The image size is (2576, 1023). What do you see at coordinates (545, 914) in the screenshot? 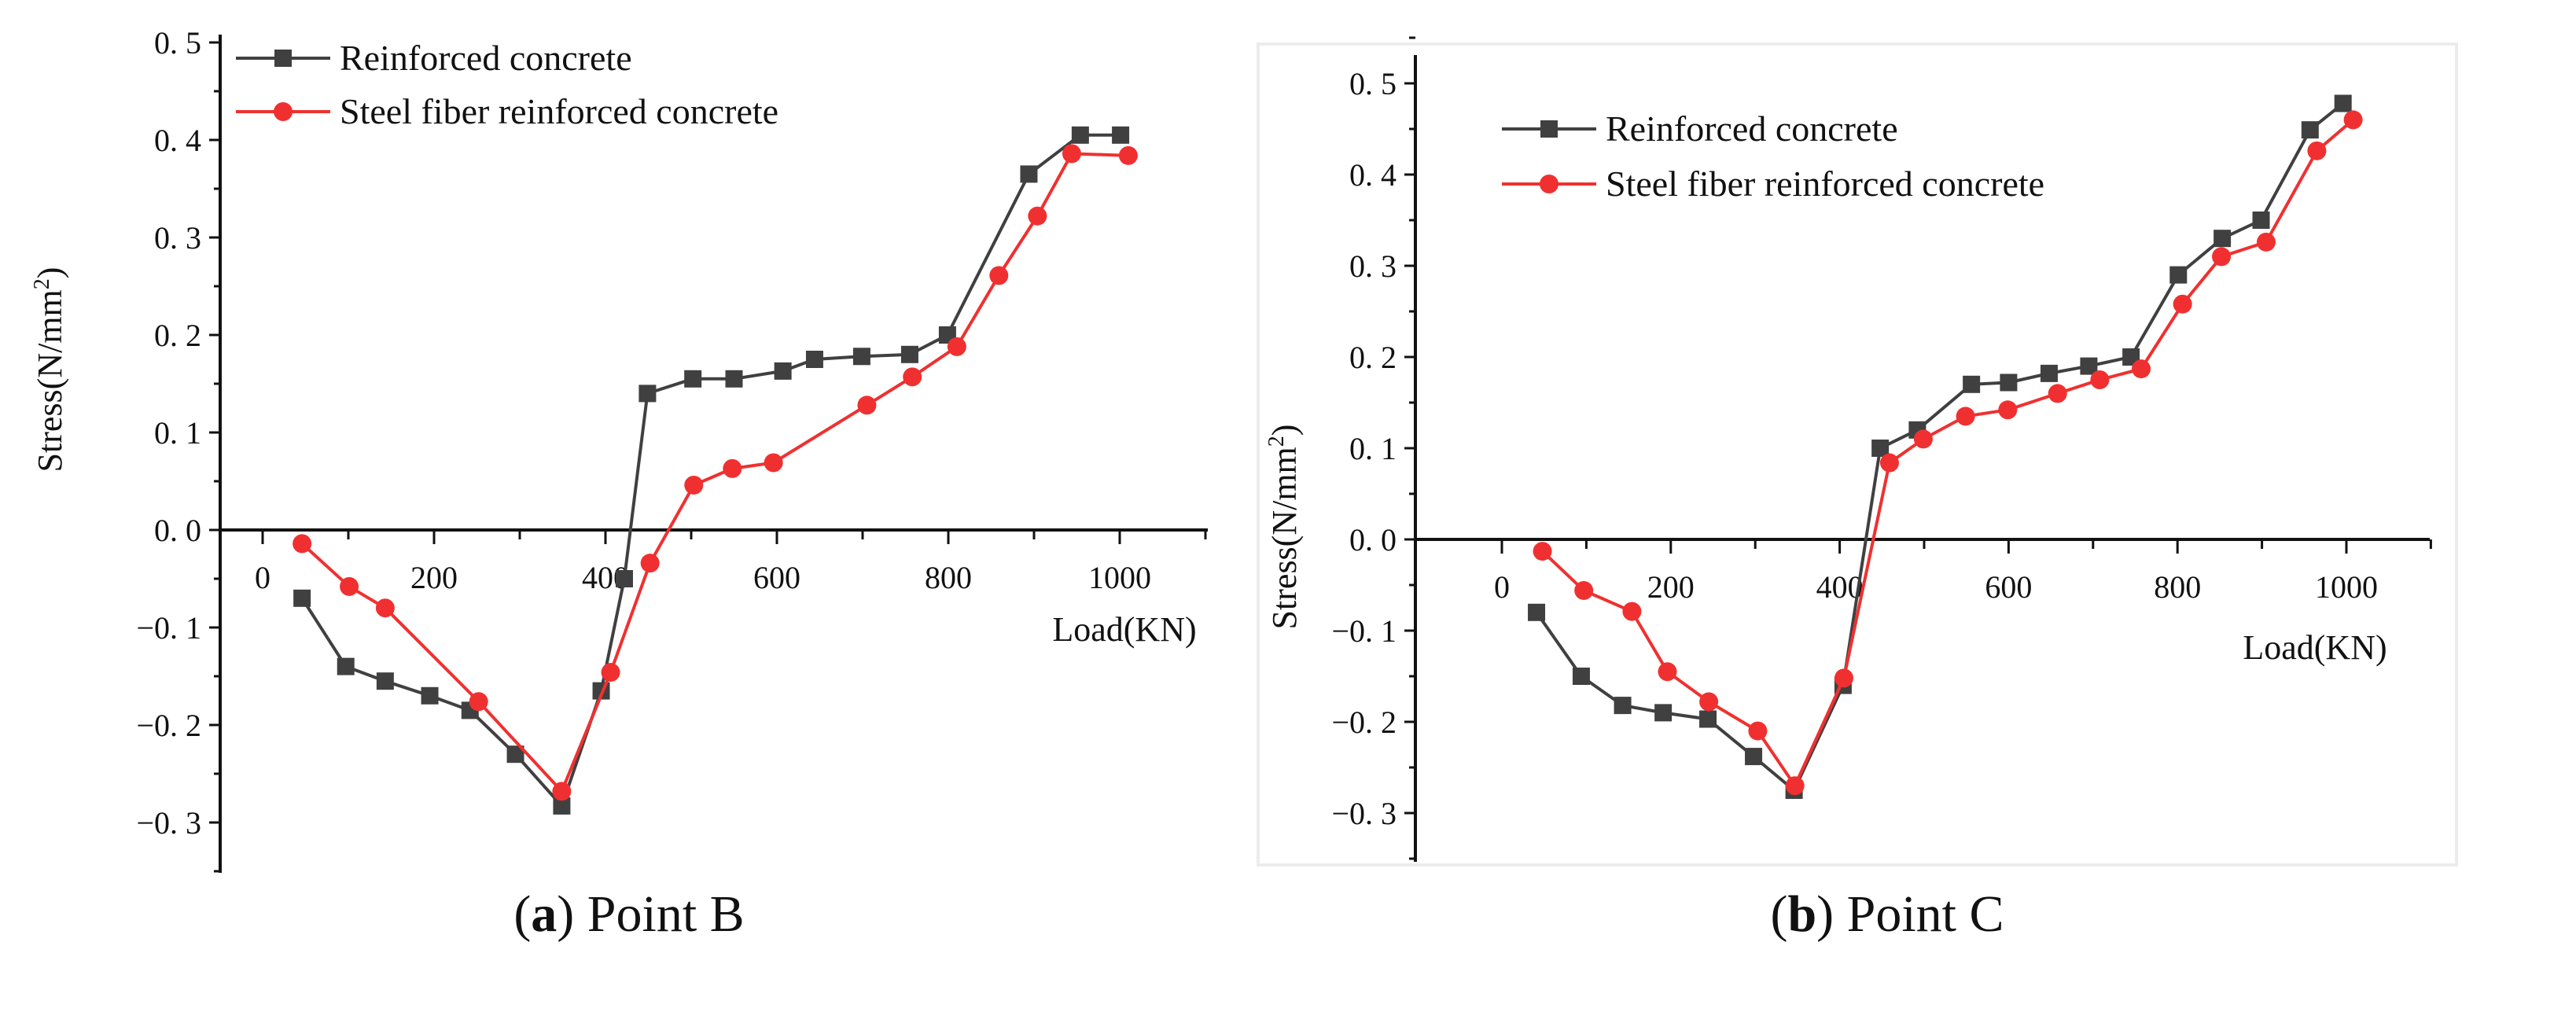
I see `caption-letter: a` at bounding box center [545, 914].